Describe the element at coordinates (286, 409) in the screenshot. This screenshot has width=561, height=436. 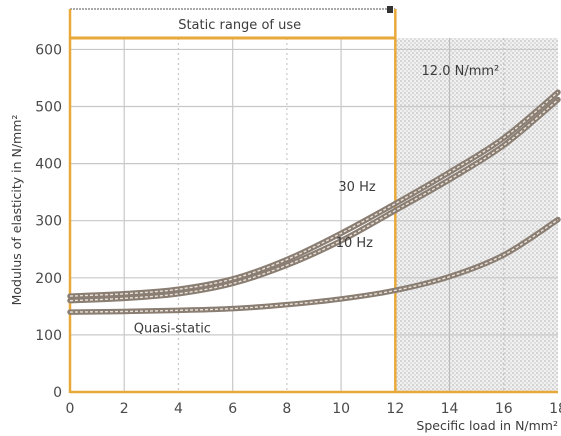
I see `x-tick-8: 8` at that location.